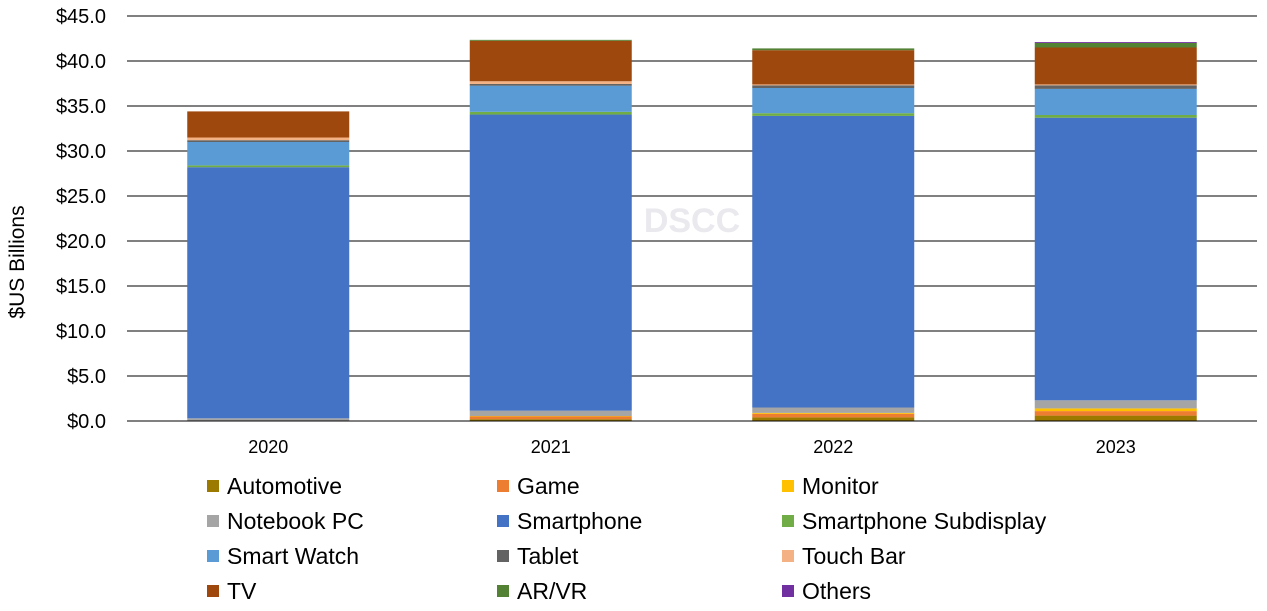  Describe the element at coordinates (285, 485) in the screenshot. I see `legend-label: Automotive` at that location.